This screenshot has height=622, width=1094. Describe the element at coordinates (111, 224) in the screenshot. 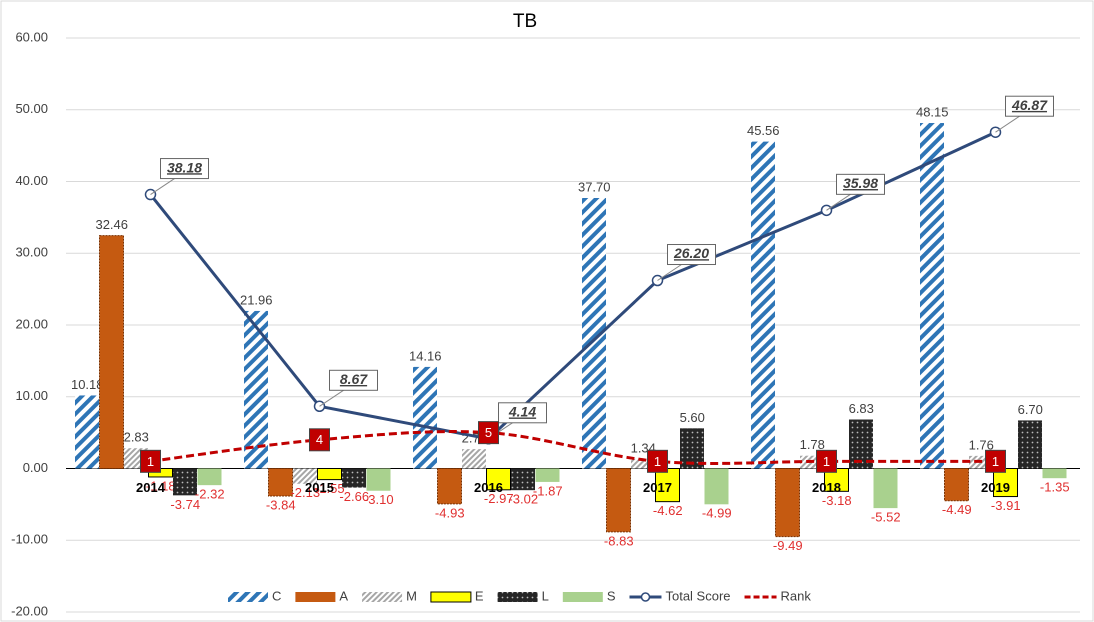

I see `data-label: 32.46` at that location.